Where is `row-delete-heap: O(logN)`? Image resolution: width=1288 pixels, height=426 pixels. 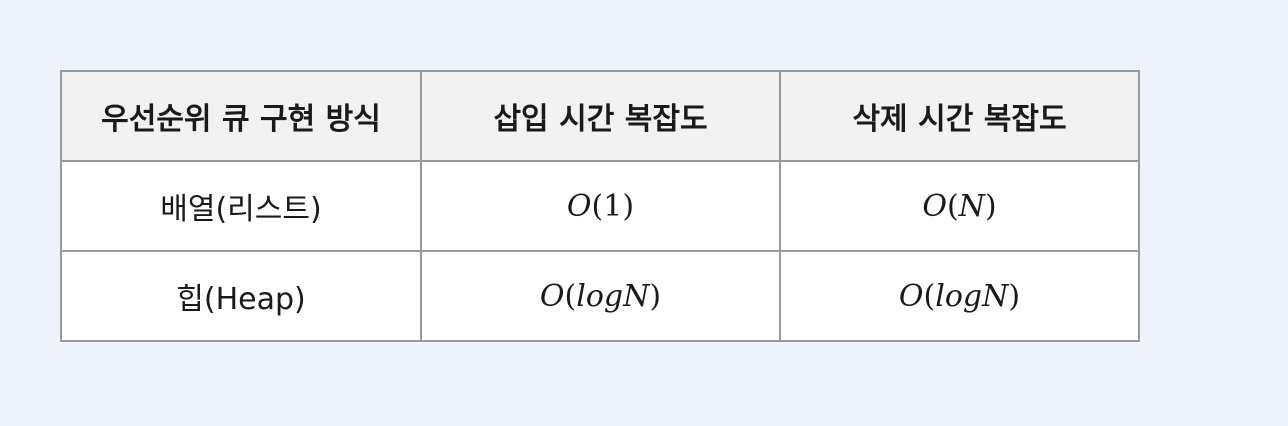 row-delete-heap: O(logN) is located at coordinates (959, 296).